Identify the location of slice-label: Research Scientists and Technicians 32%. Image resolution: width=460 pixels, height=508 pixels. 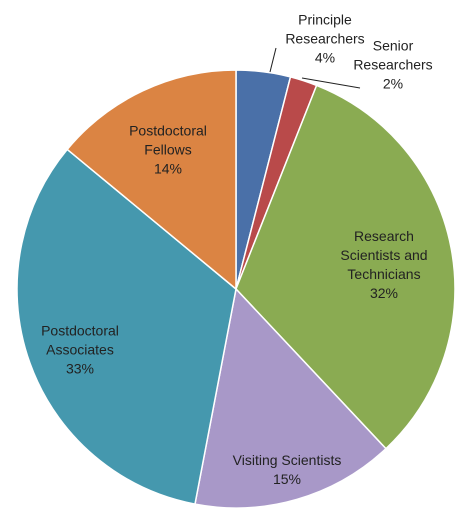
(384, 265).